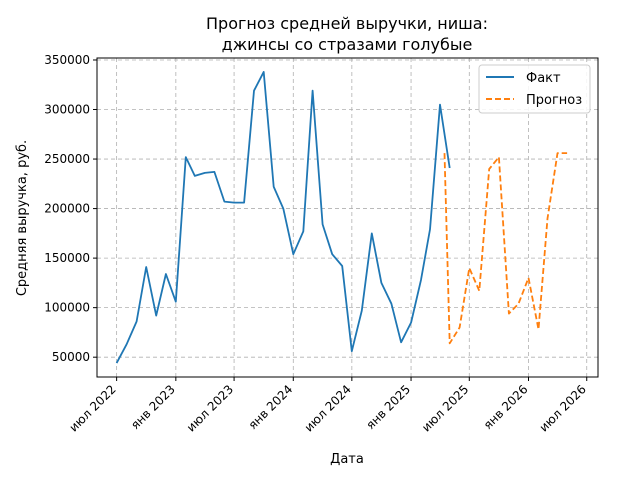 Image resolution: width=640 pixels, height=480 pixels. What do you see at coordinates (67, 110) in the screenshot?
I see `y-tick-label: 300000` at bounding box center [67, 110].